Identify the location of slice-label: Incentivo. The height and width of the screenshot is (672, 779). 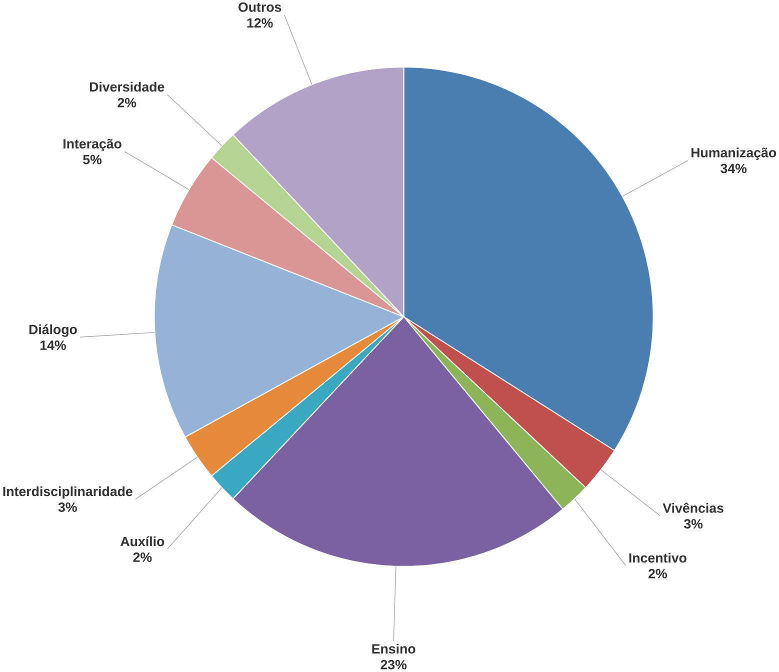
(657, 557).